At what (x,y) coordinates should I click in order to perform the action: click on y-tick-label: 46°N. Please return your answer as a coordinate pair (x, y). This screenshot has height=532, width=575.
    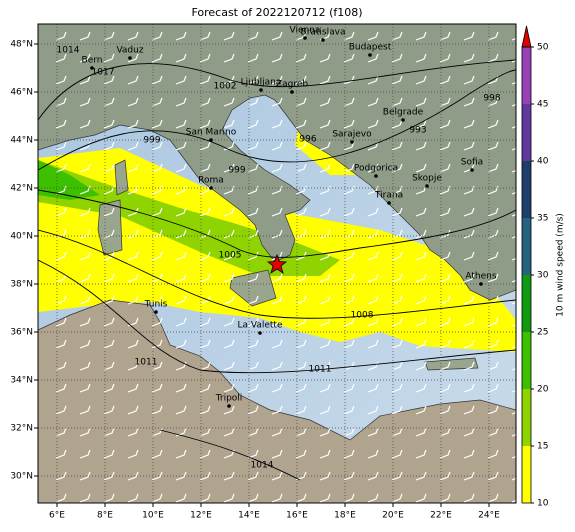
    Looking at the image, I should click on (21, 93).